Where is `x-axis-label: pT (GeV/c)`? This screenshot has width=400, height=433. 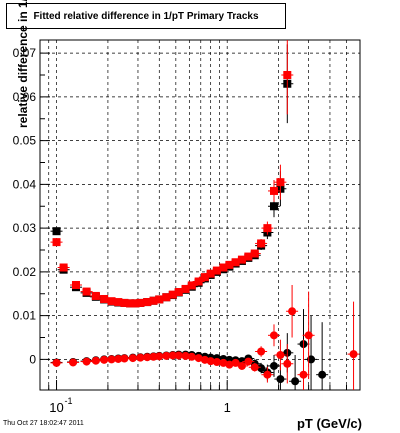
x-axis-label: pT (GeV/c) is located at coordinates (329, 423).